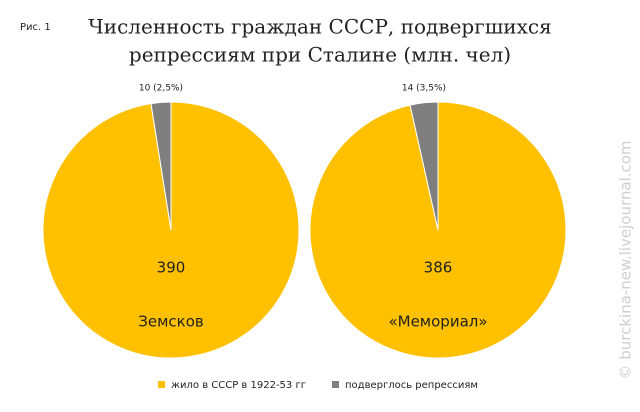 Image resolution: width=640 pixels, height=412 pixels. I want to click on watermark: © burckina-new.livejournal.com, so click(626, 259).